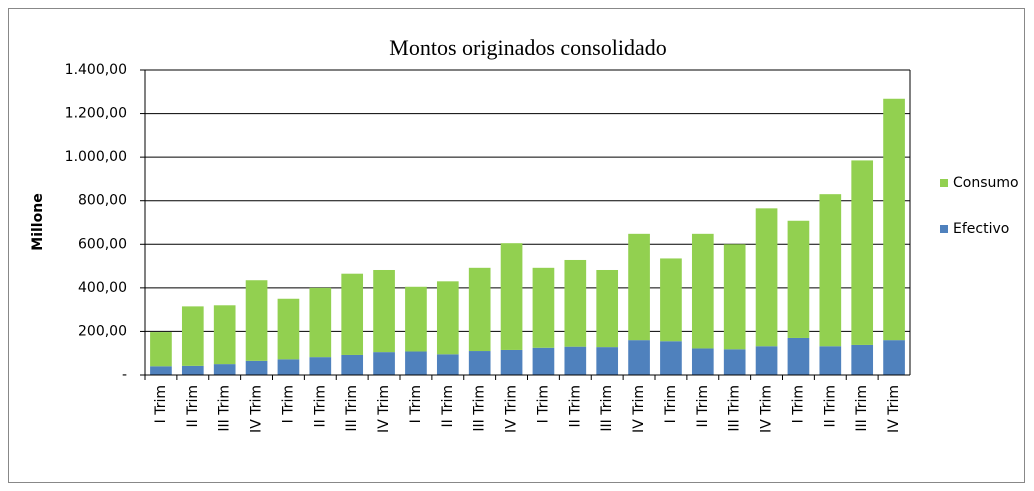 Image resolution: width=1034 pixels, height=491 pixels. What do you see at coordinates (96, 114) in the screenshot?
I see `y-tick-label: 1.200,00` at bounding box center [96, 114].